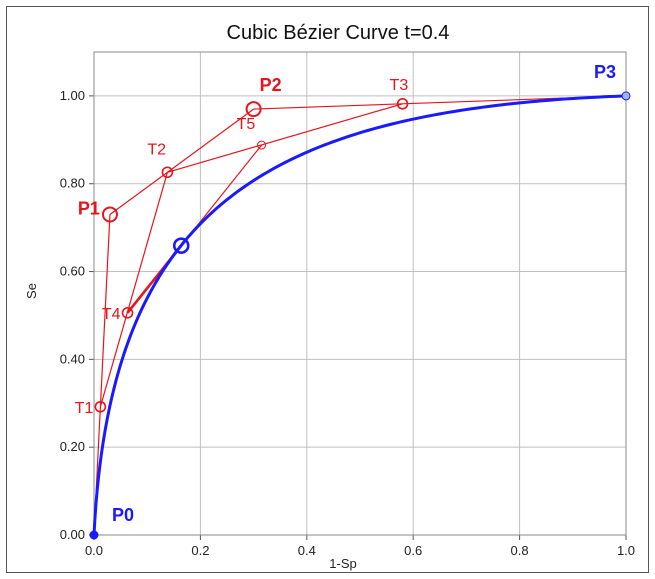 Image resolution: width=655 pixels, height=579 pixels. Describe the element at coordinates (626, 96) in the screenshot. I see `p3-marker` at that location.